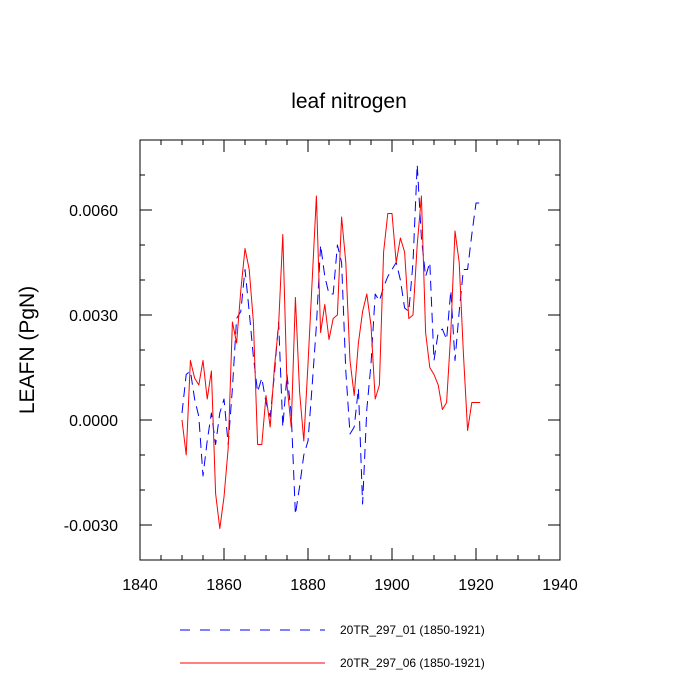 This screenshot has height=700, width=700. What do you see at coordinates (412, 630) in the screenshot?
I see `legend-label-1: 20TR_297_01 (1850-1921)` at bounding box center [412, 630].